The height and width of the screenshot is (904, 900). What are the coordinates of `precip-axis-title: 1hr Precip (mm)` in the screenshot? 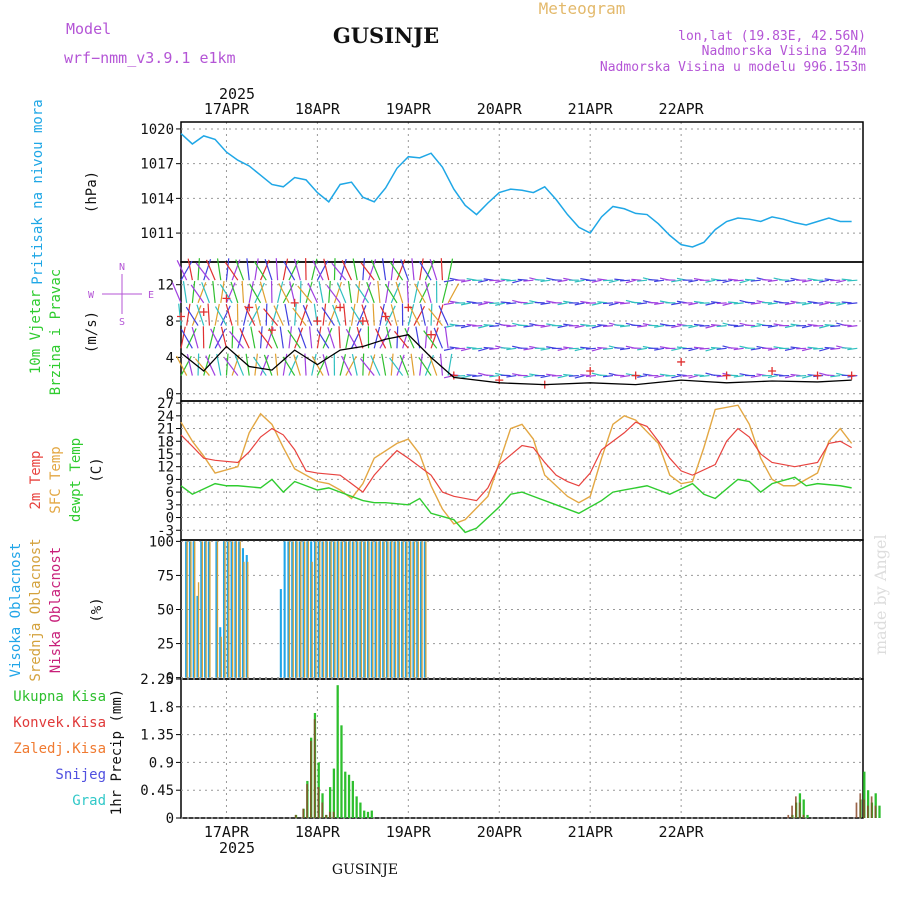 It's located at (117, 752).